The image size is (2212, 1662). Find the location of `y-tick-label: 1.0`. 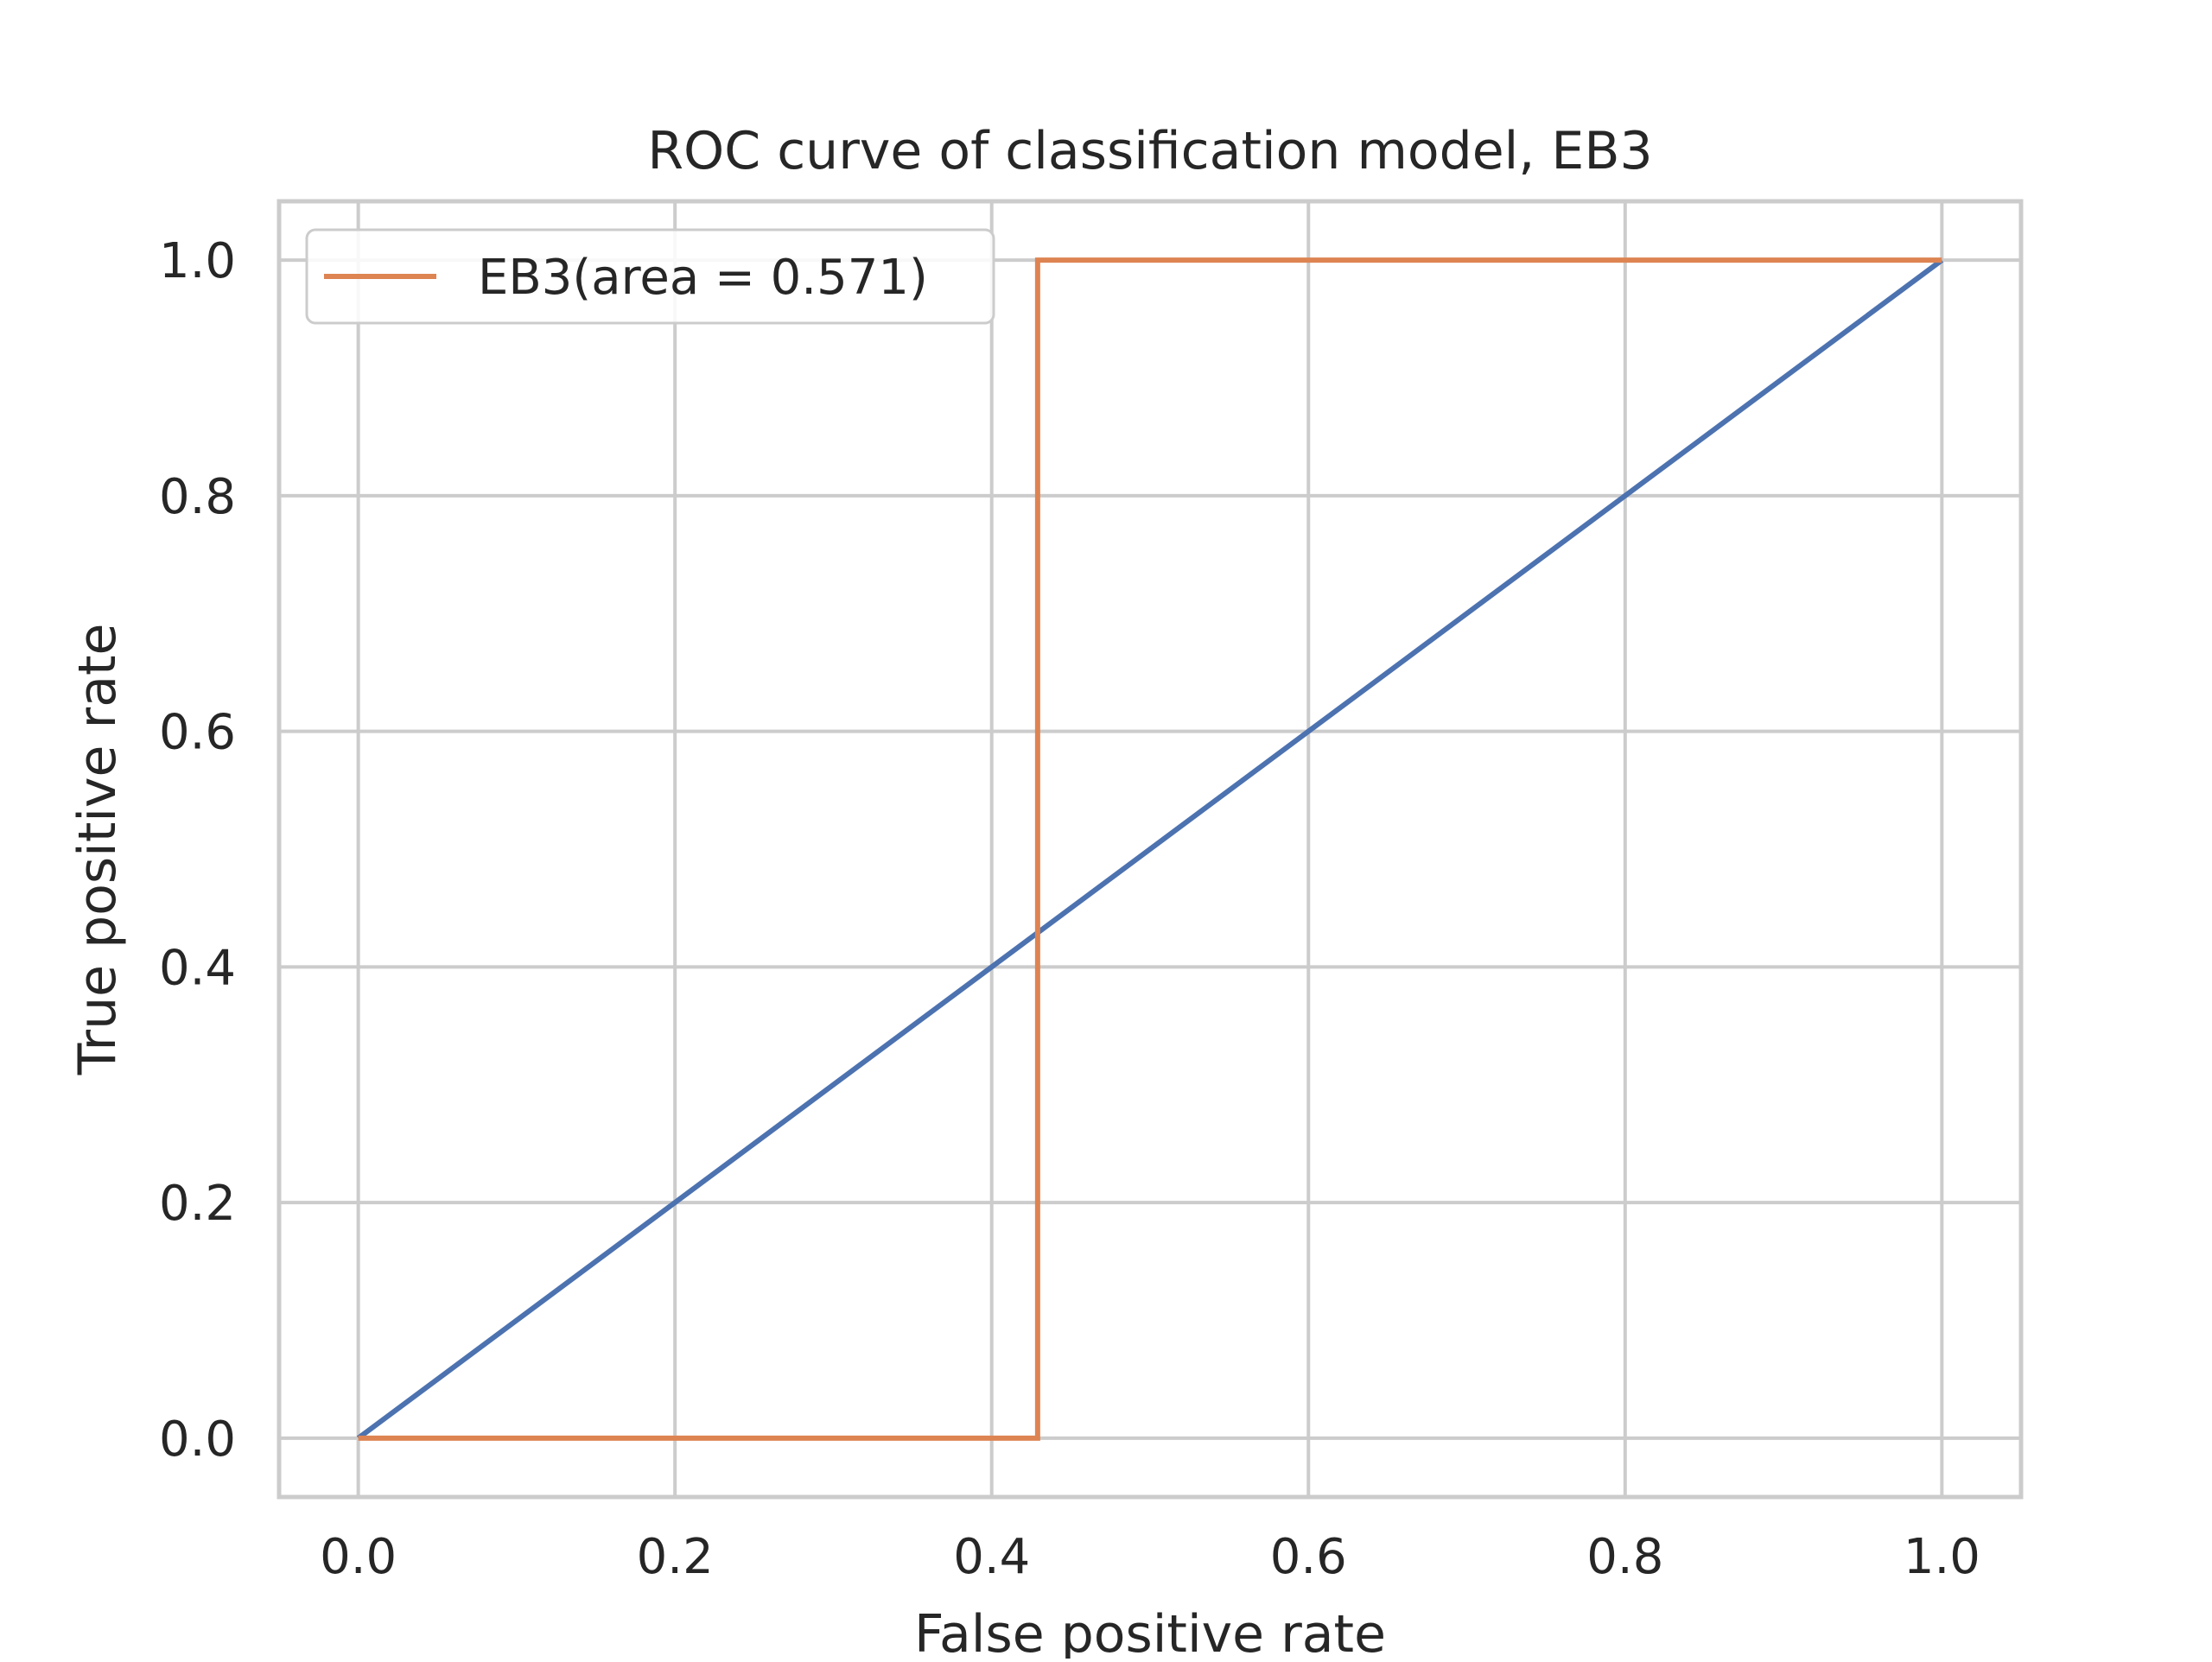

y-tick-label: 1.0 is located at coordinates (197, 261).